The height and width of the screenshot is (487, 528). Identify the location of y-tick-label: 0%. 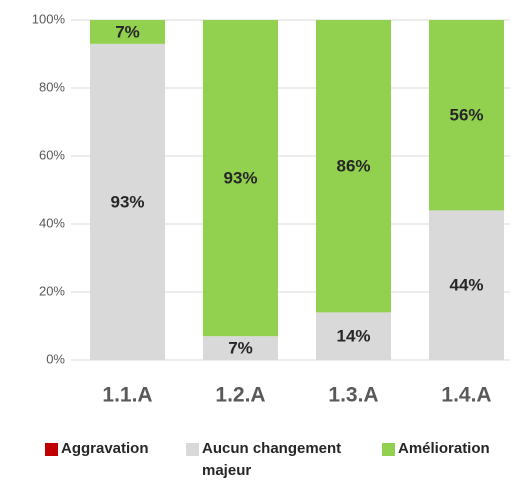
(55, 358).